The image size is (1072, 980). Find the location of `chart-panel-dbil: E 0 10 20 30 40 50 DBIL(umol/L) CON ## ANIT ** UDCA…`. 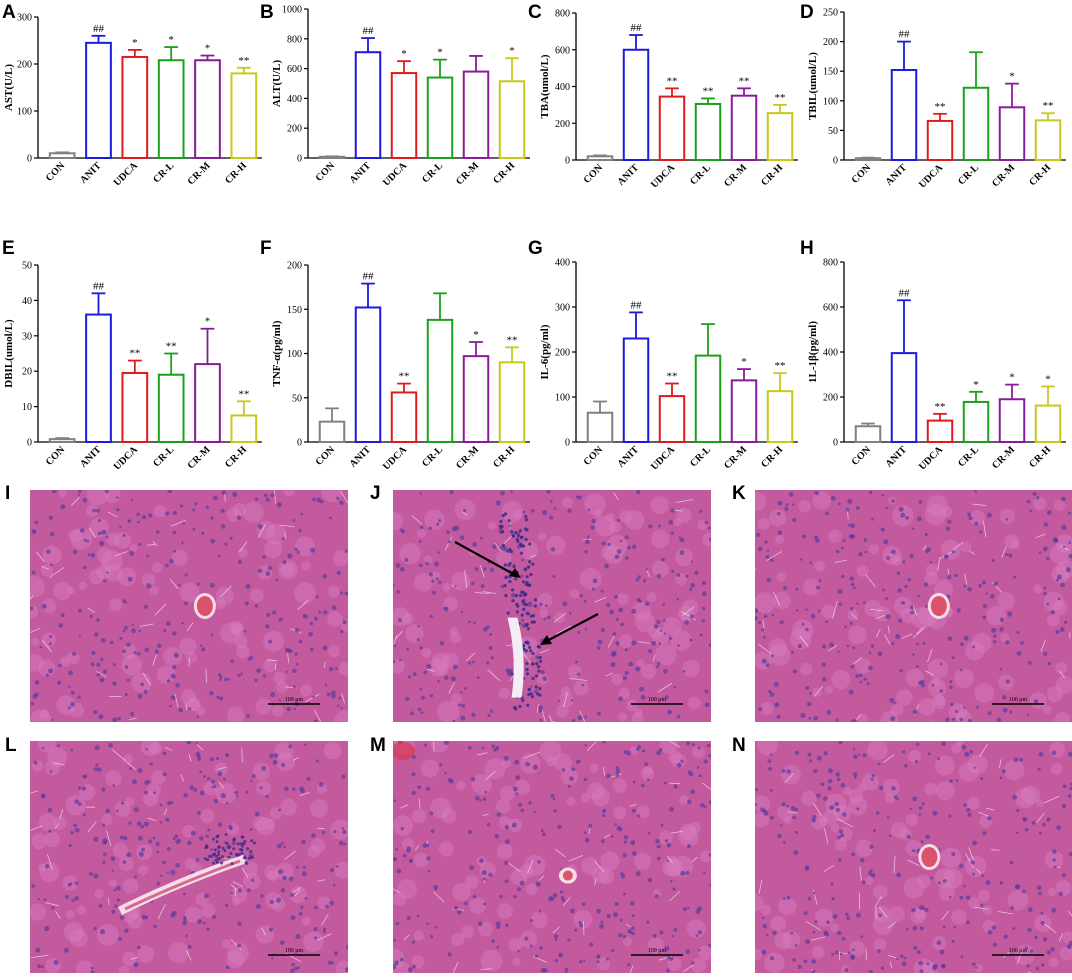

chart-panel-dbil: E 0 10 20 30 40 50 DBIL(umol/L) CON ## ANIT ** UDCA… is located at coordinates (134, 357).